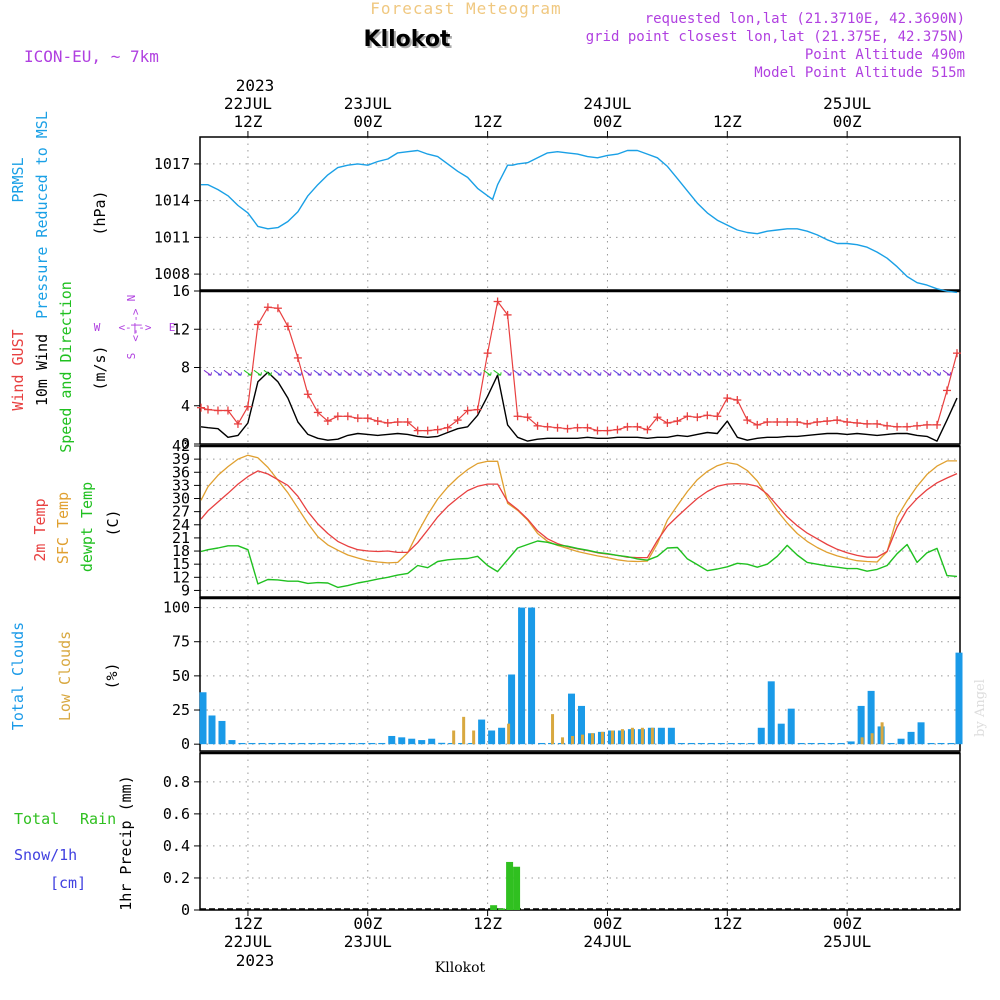 The image size is (1000, 1000). Describe the element at coordinates (181, 710) in the screenshot. I see `clouds-ytick-label: 25` at that location.